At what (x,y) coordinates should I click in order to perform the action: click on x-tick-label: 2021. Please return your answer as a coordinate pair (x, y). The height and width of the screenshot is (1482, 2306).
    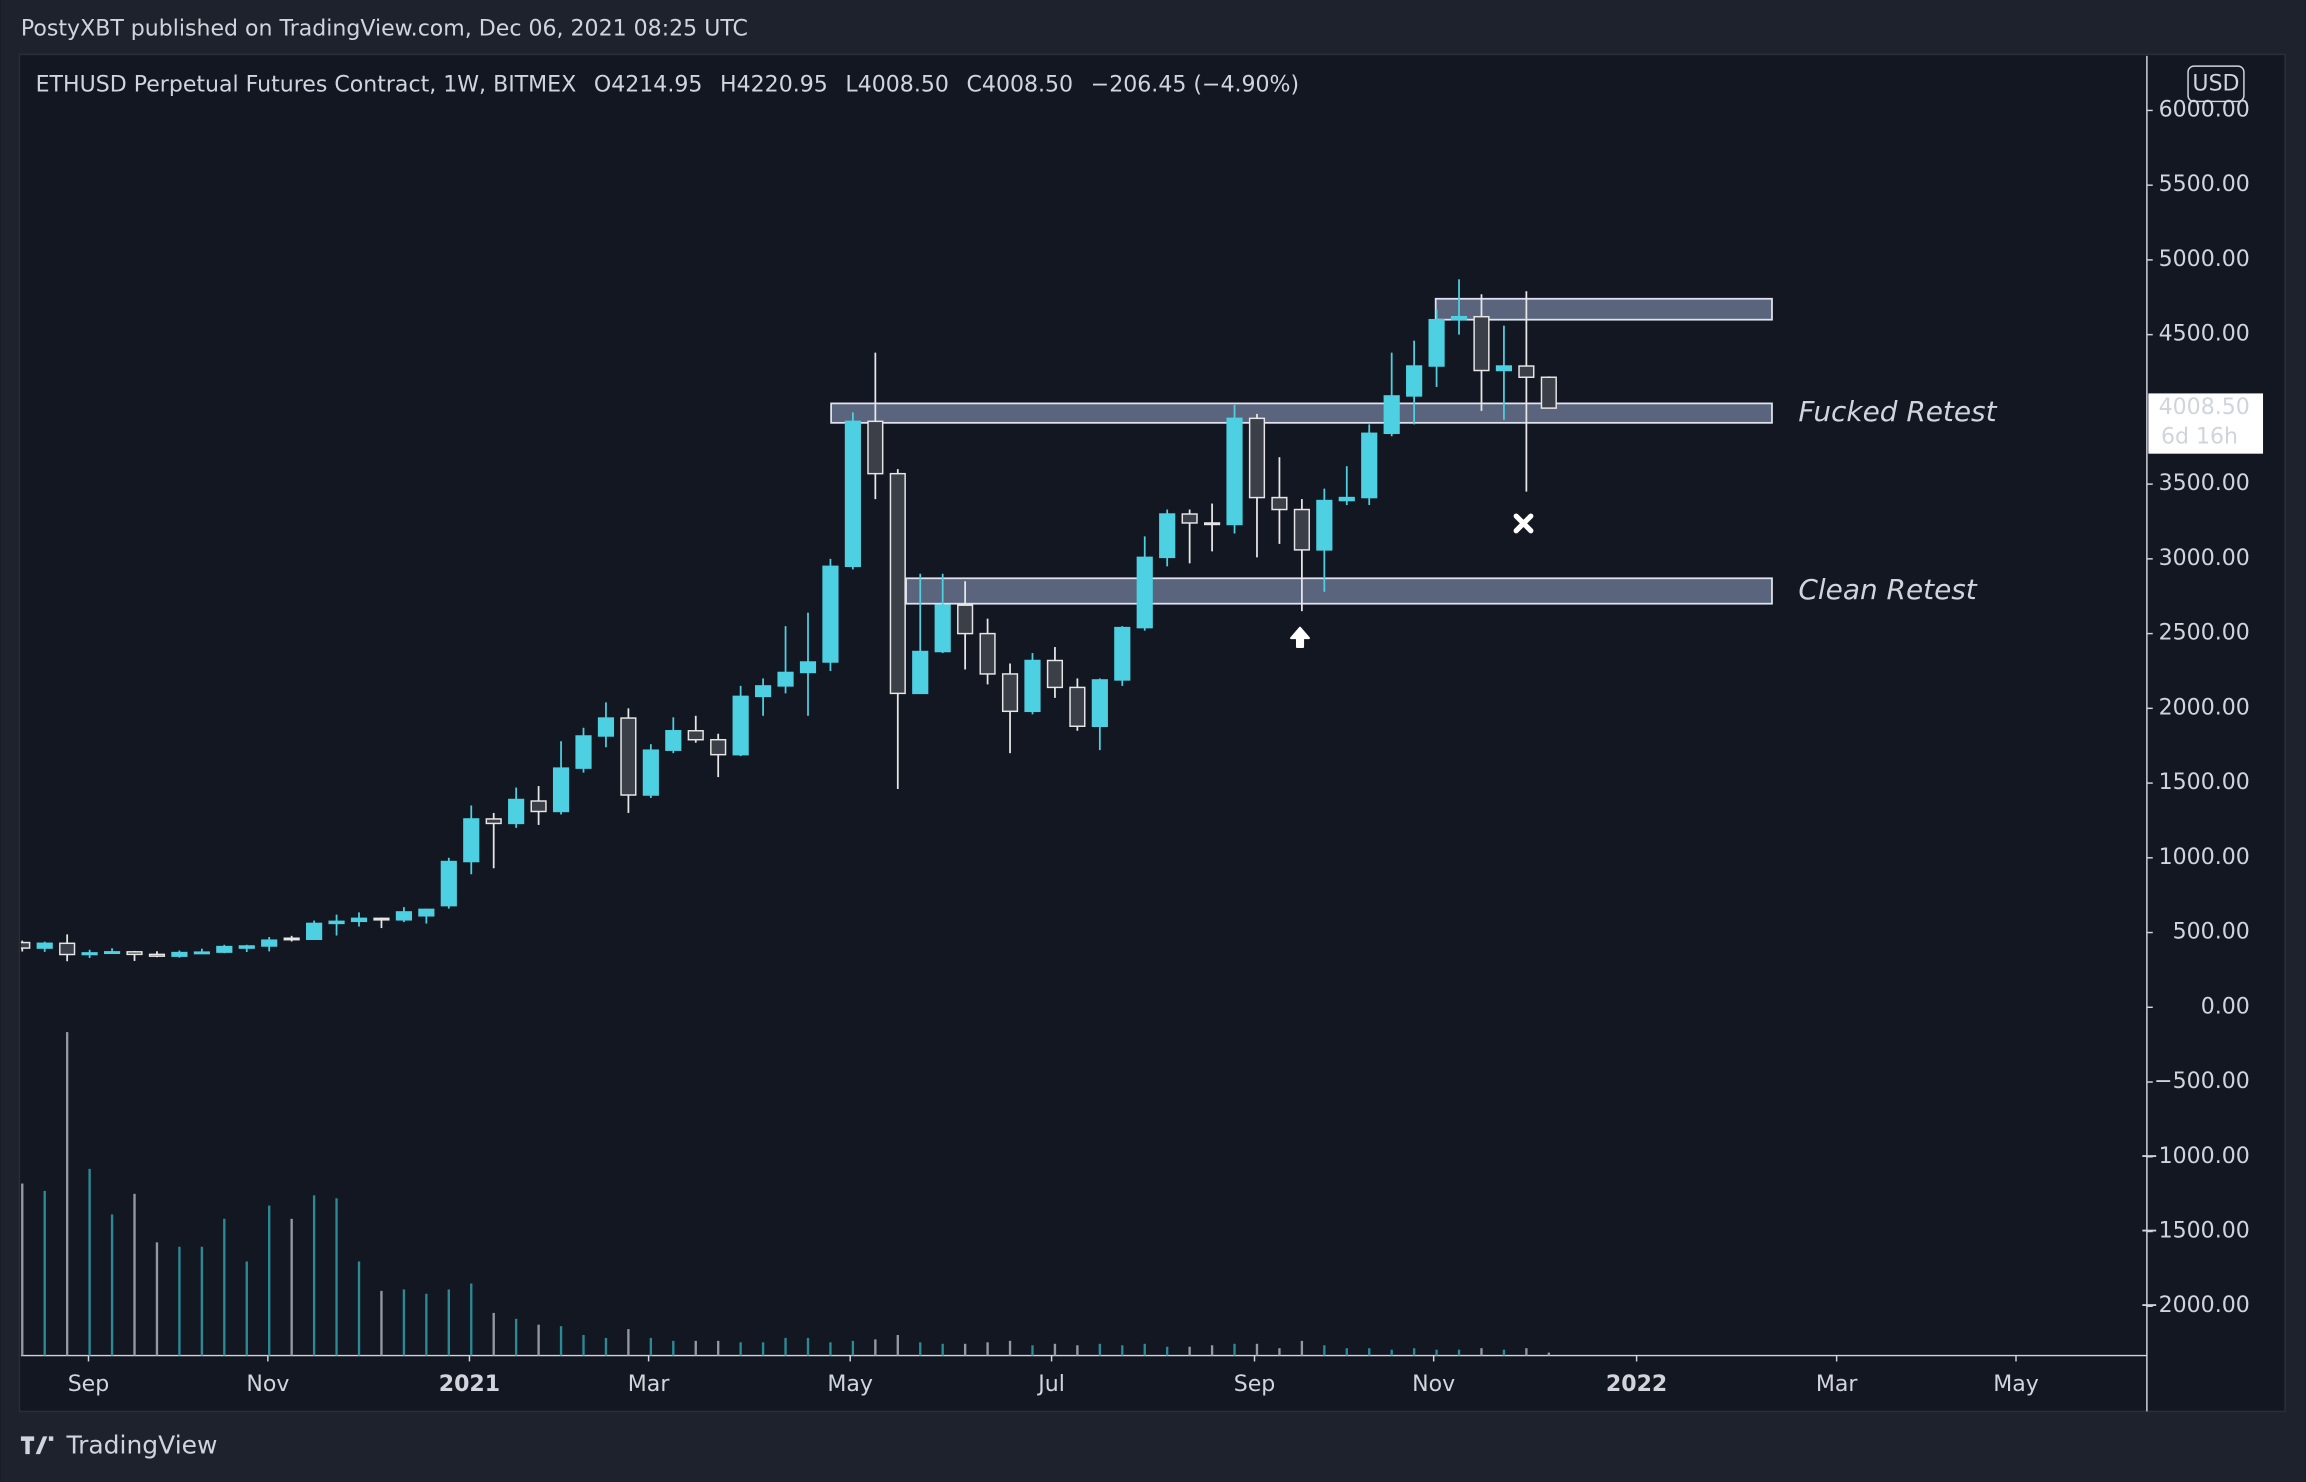
    Looking at the image, I should click on (469, 1384).